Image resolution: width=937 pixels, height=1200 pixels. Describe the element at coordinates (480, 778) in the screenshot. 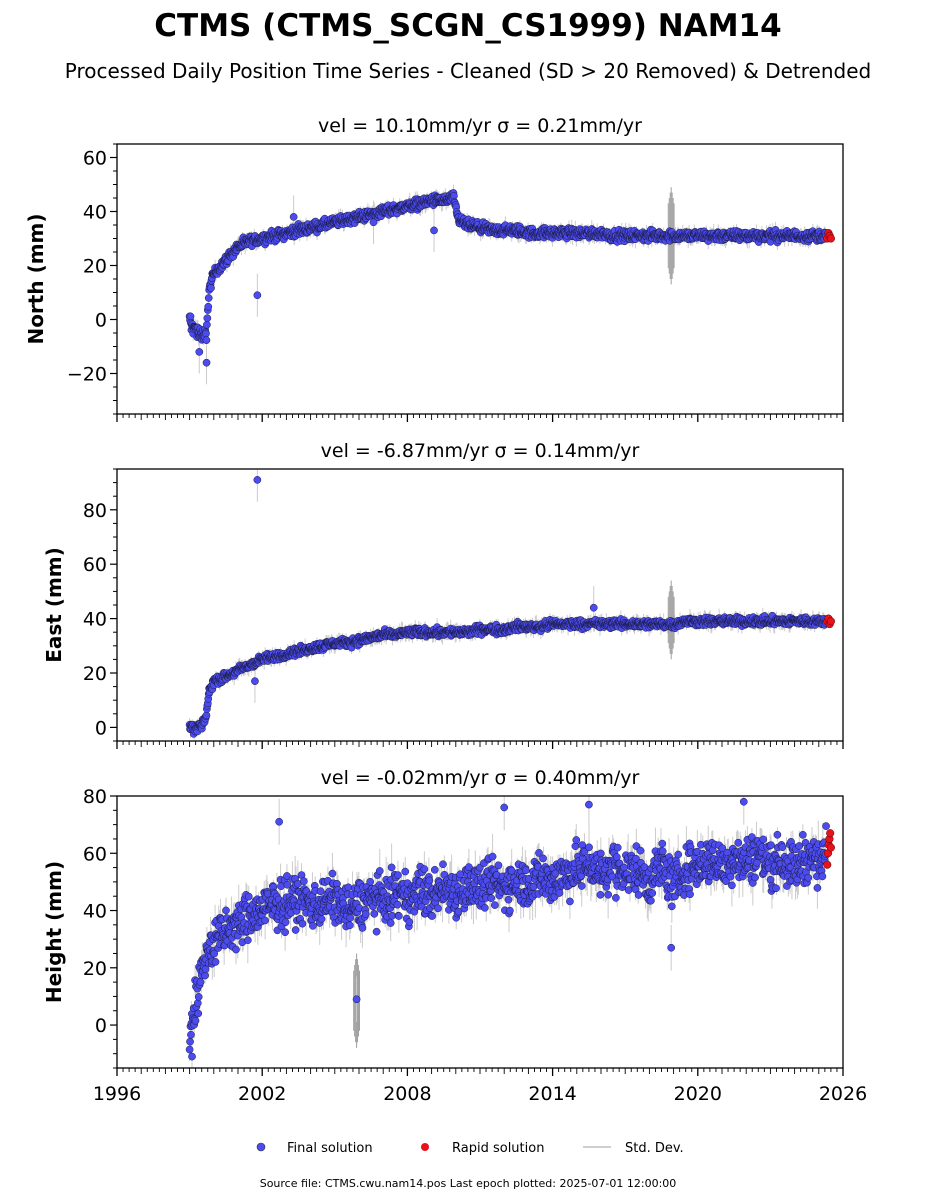

I see `panel-title: vel = -0.02mm/yr σ = 0.40mm/yr` at that location.